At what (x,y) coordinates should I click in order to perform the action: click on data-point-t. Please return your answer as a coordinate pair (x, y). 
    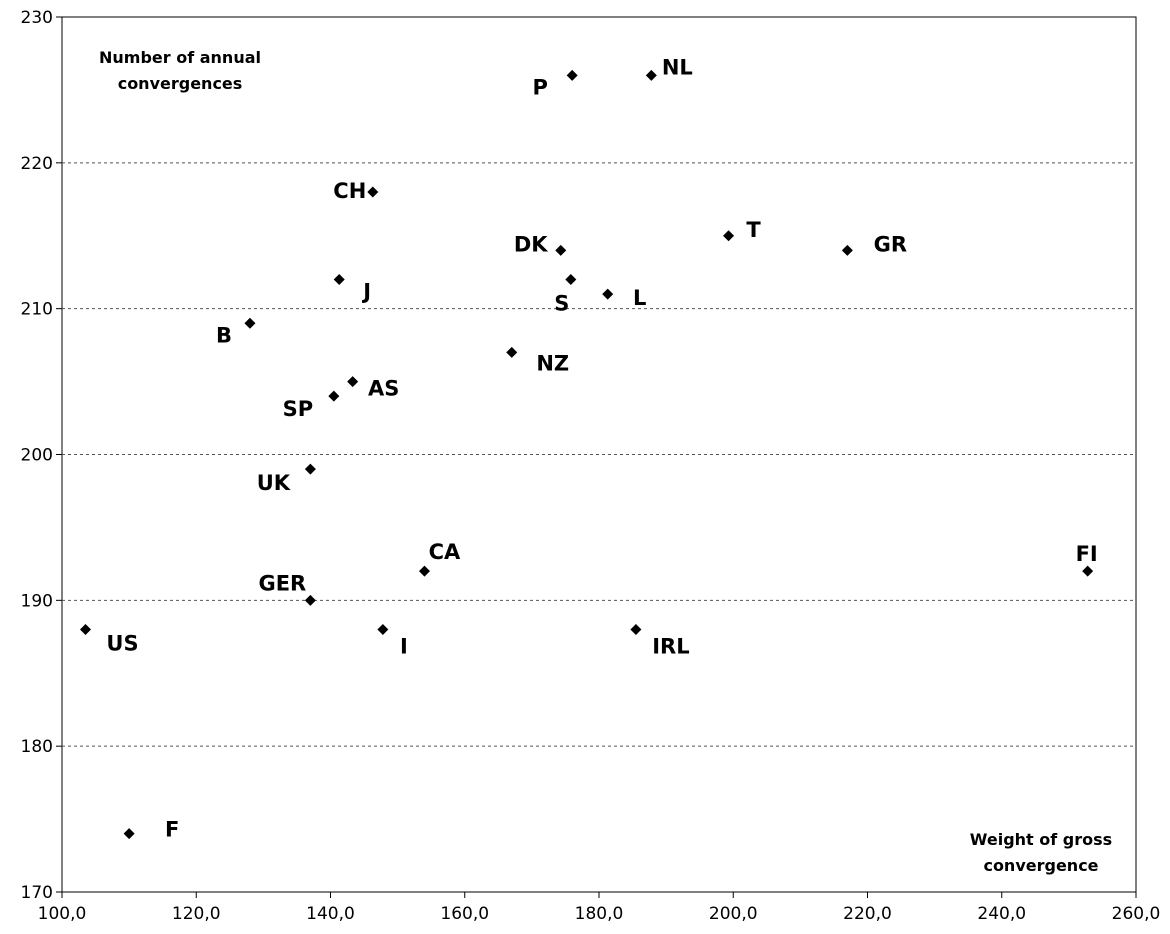
    Looking at the image, I should click on (729, 236).